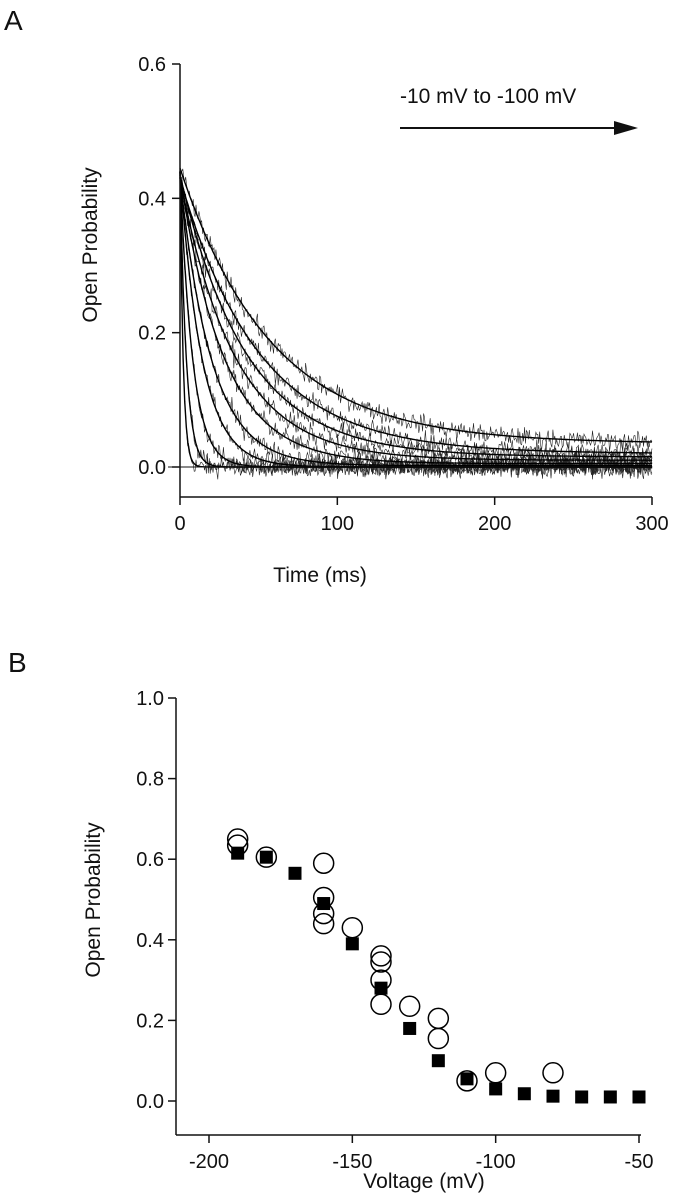  Describe the element at coordinates (152, 334) in the screenshot. I see `panel-a-y-tick-label: 0.2` at that location.